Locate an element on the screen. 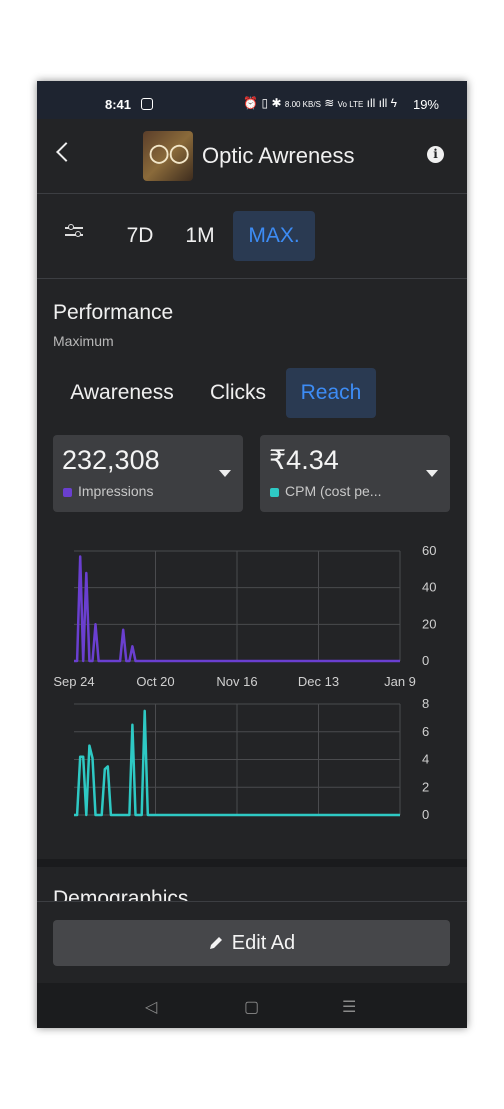 The height and width of the screenshot is (1109, 504). back-arrow-icon is located at coordinates (66, 152).